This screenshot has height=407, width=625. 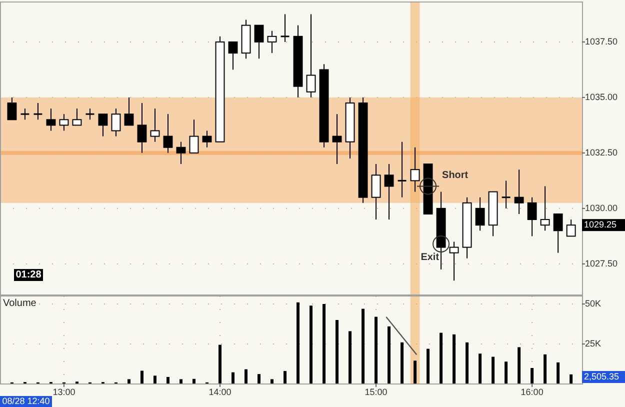 What do you see at coordinates (29, 275) in the screenshot?
I see `annotation: 01:28` at bounding box center [29, 275].